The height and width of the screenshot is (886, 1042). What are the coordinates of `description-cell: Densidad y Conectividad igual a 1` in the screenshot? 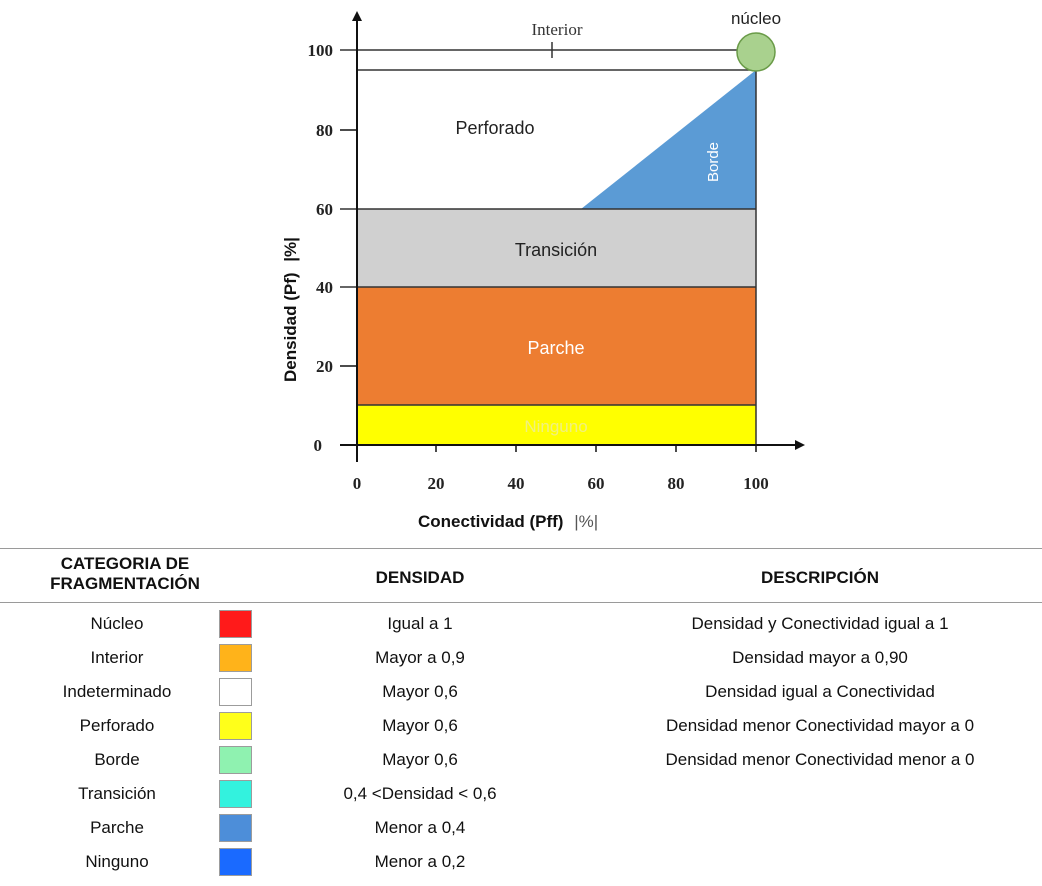 It's located at (820, 623).